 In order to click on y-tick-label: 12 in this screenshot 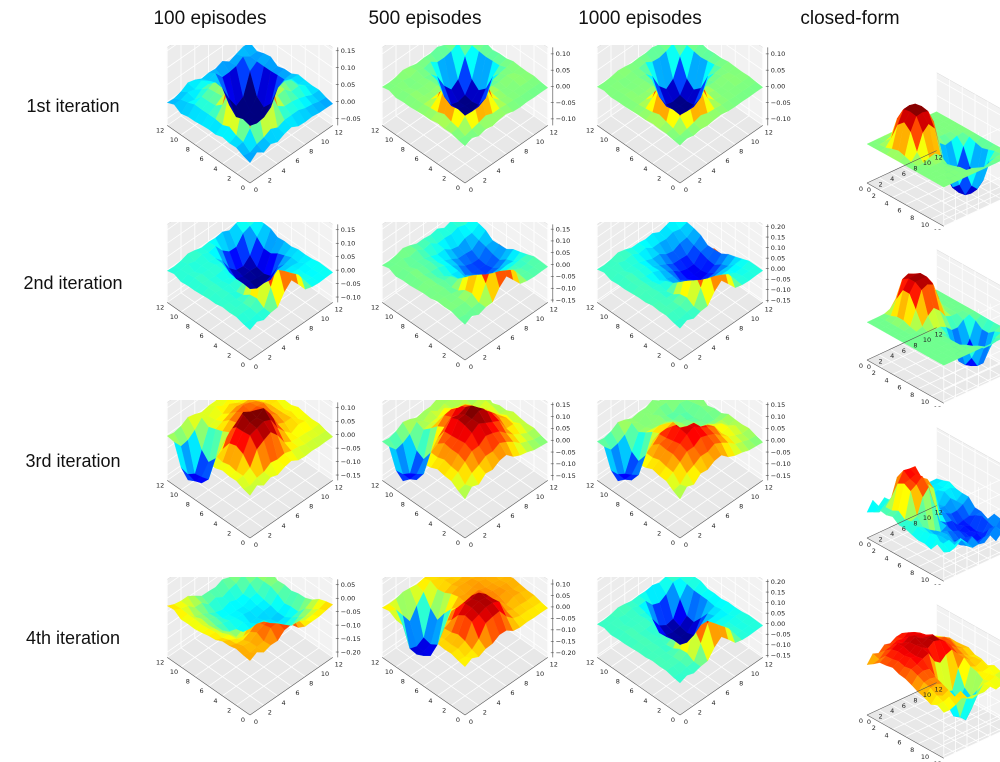, I will do `click(339, 664)`.